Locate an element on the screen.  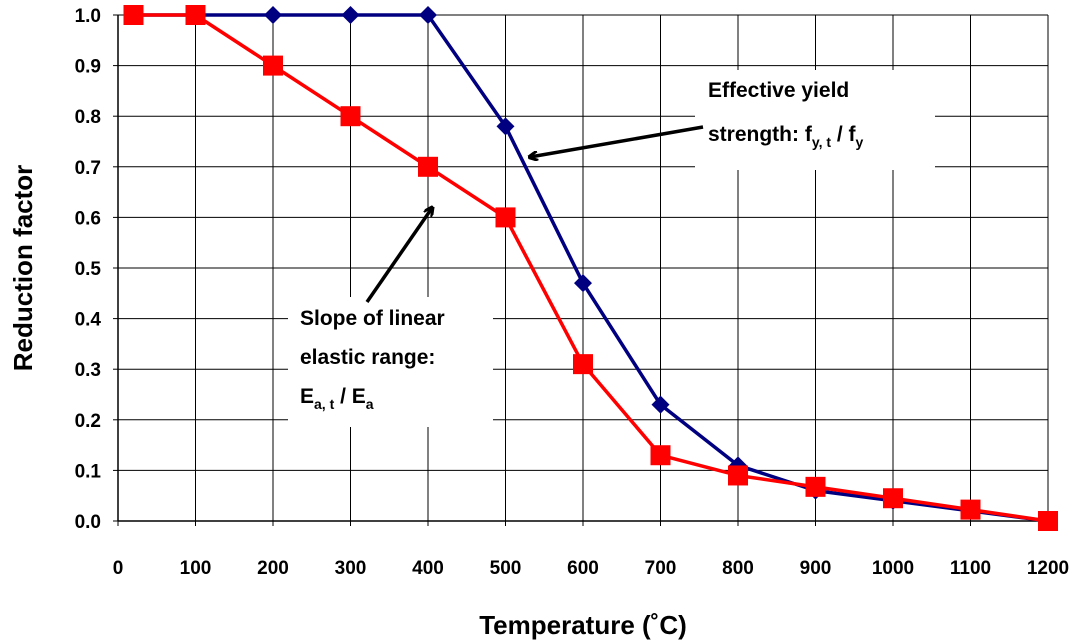
y-tick-label: 0.7 is located at coordinates (88, 168).